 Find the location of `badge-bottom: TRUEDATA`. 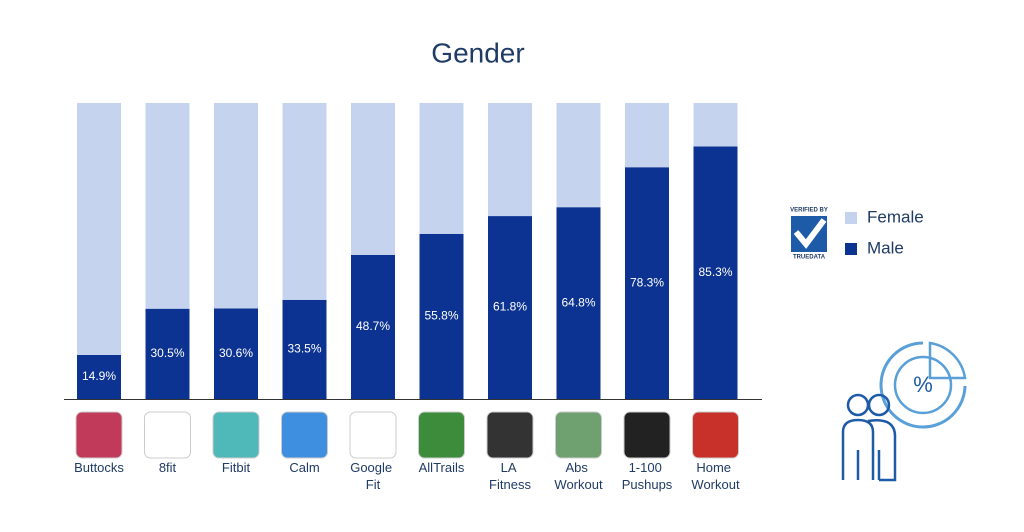

badge-bottom: TRUEDATA is located at coordinates (809, 258).